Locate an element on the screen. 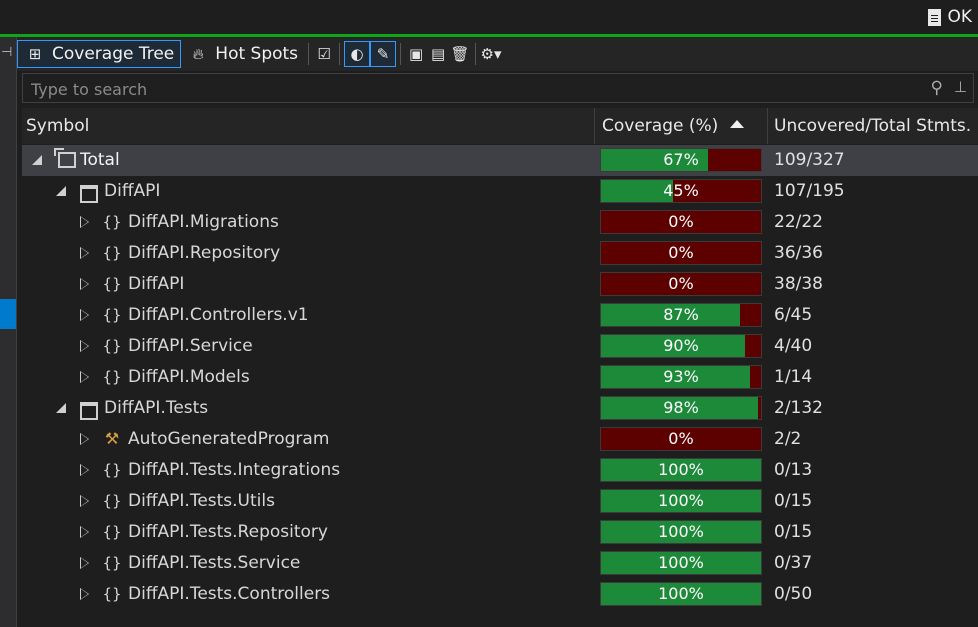  uncovered-total-stmts: 22/22 is located at coordinates (798, 222).